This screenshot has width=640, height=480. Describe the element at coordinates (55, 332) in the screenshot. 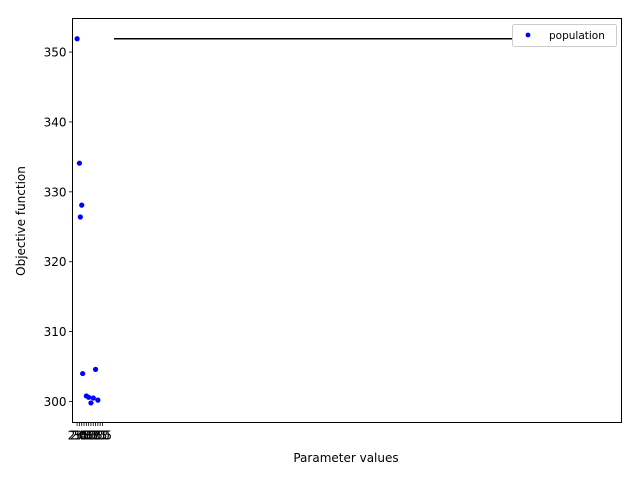

I see `y-tick-label: 310` at that location.